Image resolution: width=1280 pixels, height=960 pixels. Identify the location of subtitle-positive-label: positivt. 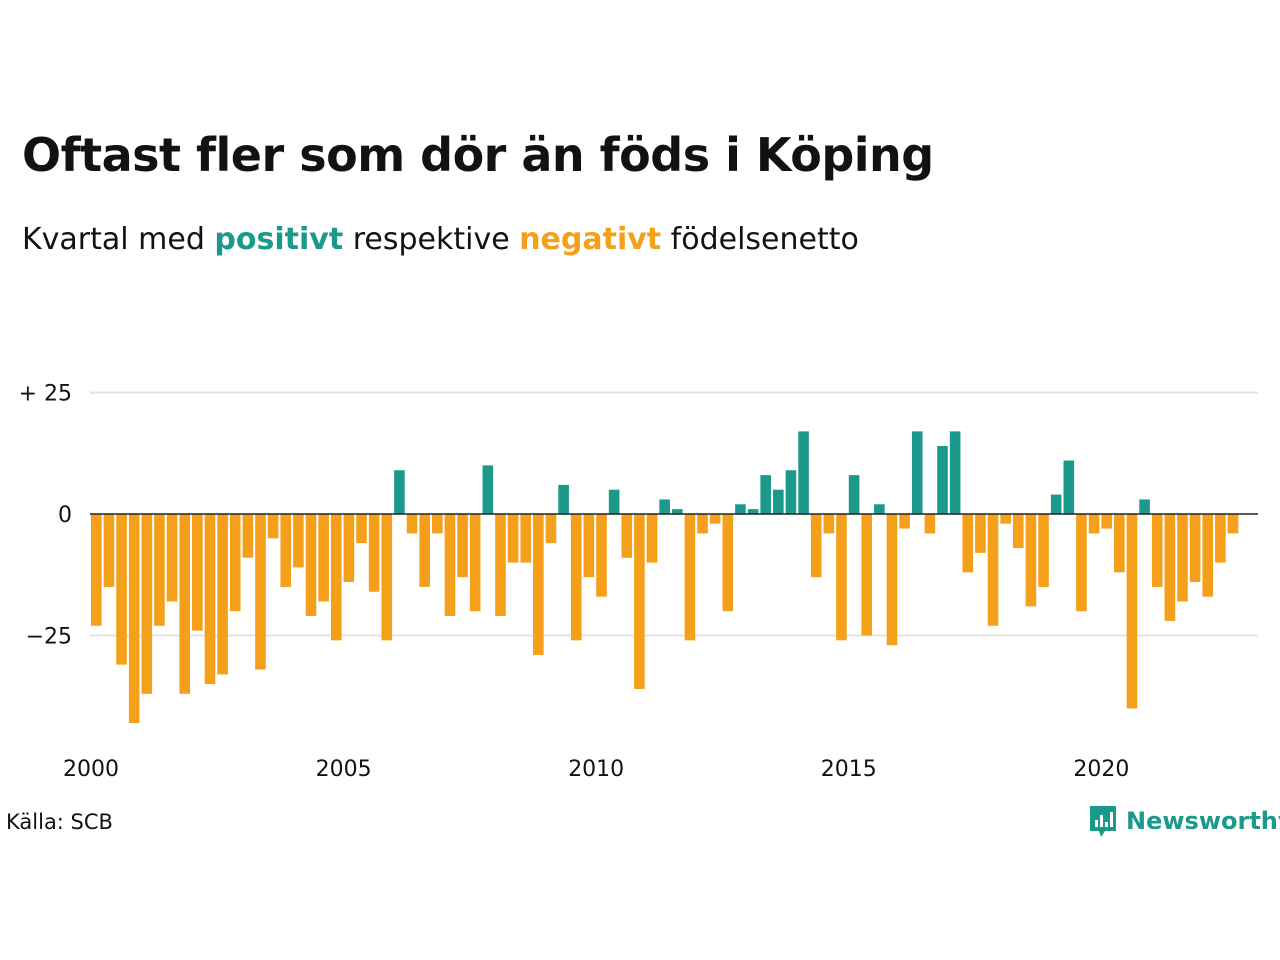
(279, 239).